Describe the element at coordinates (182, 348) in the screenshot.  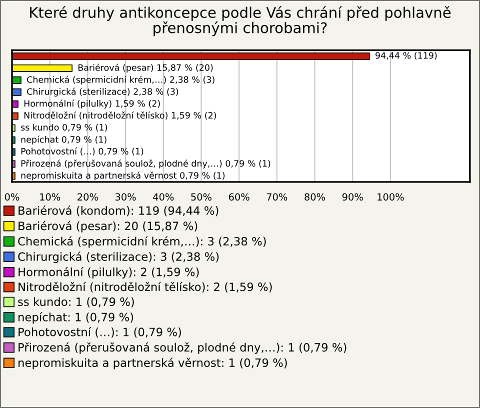
I see `legend-label: Přirozená (přerušovaná soulož, plodné dny,…): 1 (0,79 %)` at that location.